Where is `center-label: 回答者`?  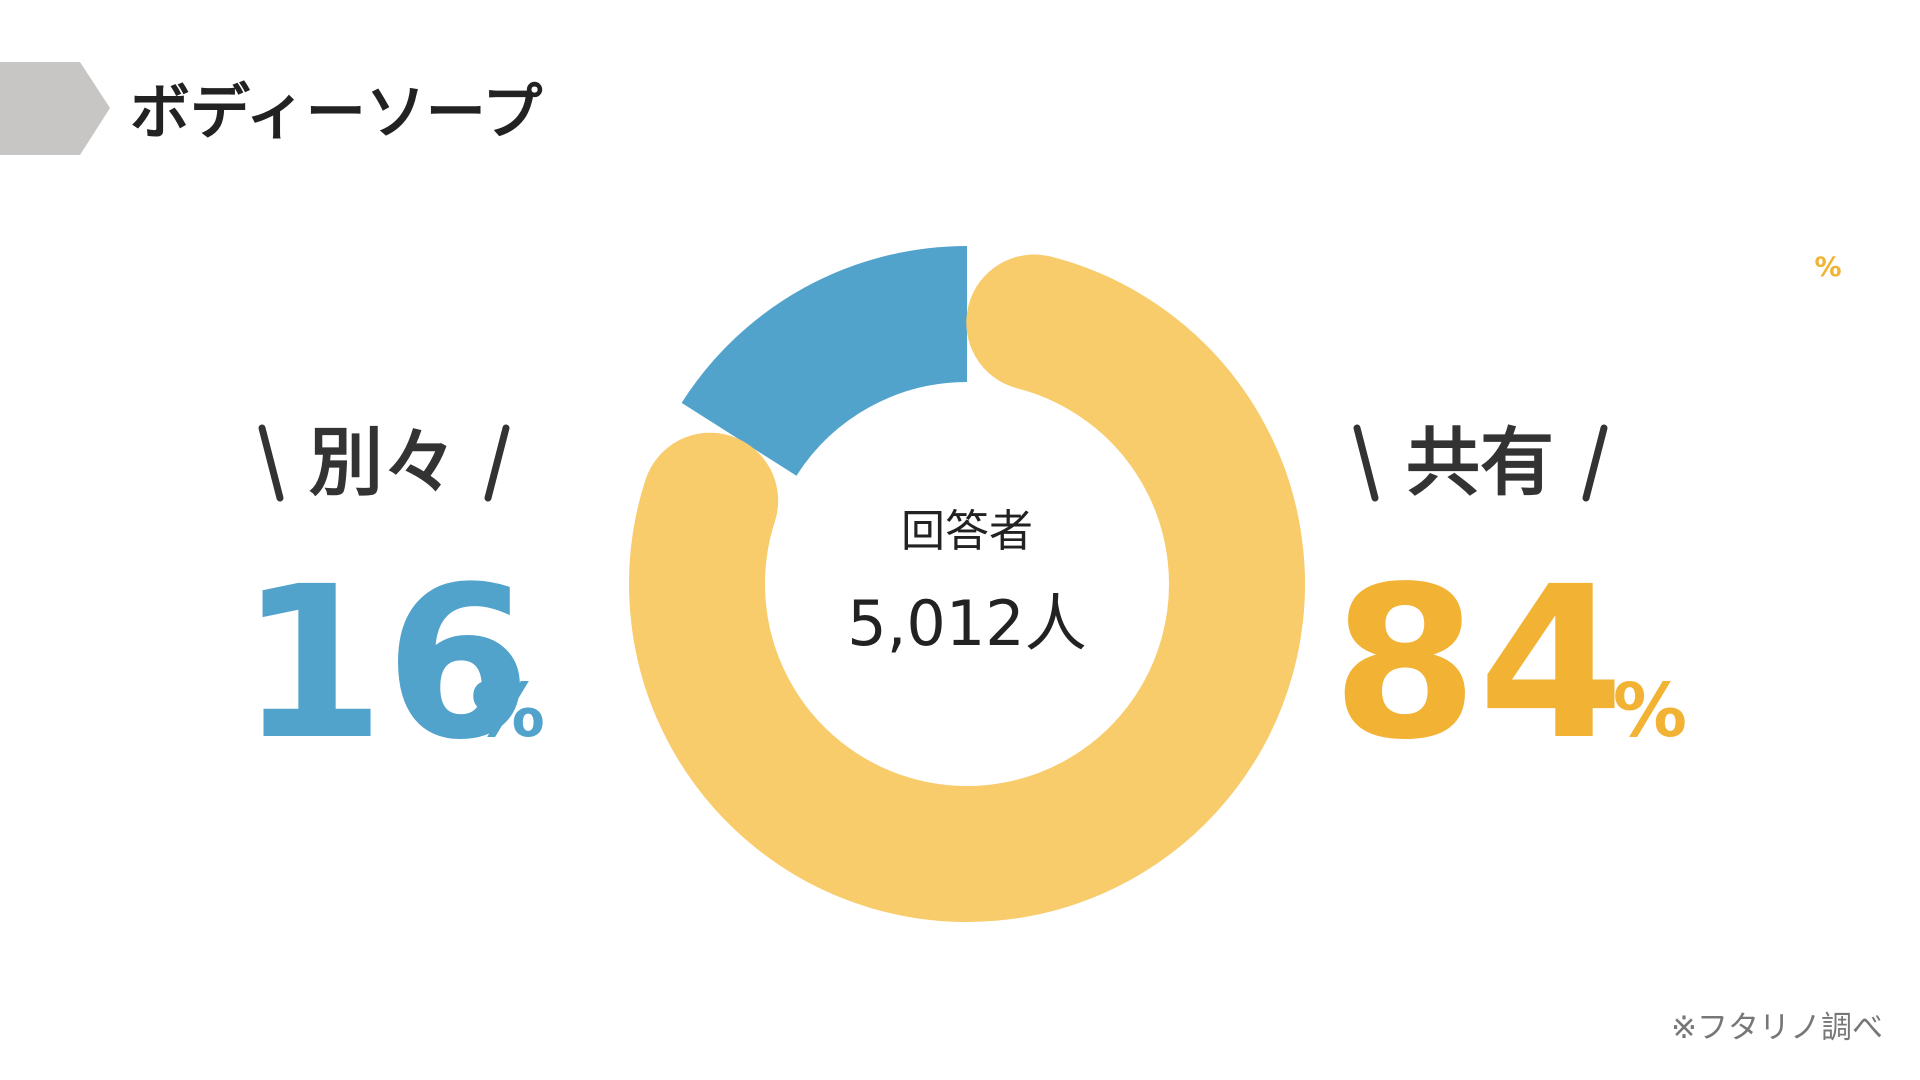
center-label: 回答者 is located at coordinates (967, 531).